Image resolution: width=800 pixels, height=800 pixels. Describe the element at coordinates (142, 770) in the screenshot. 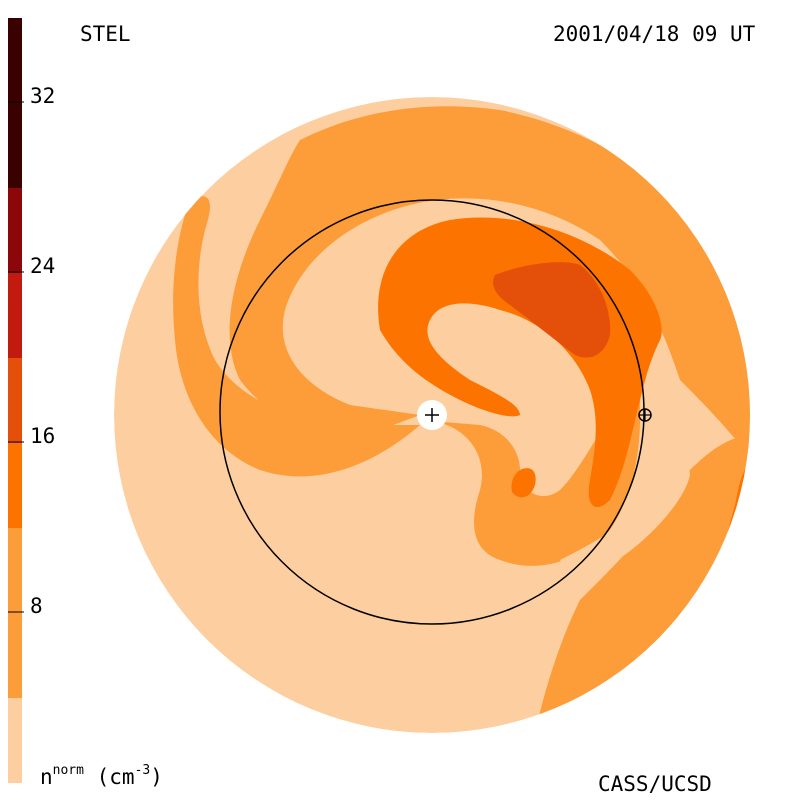

I see `unit-exponent: -3` at that location.